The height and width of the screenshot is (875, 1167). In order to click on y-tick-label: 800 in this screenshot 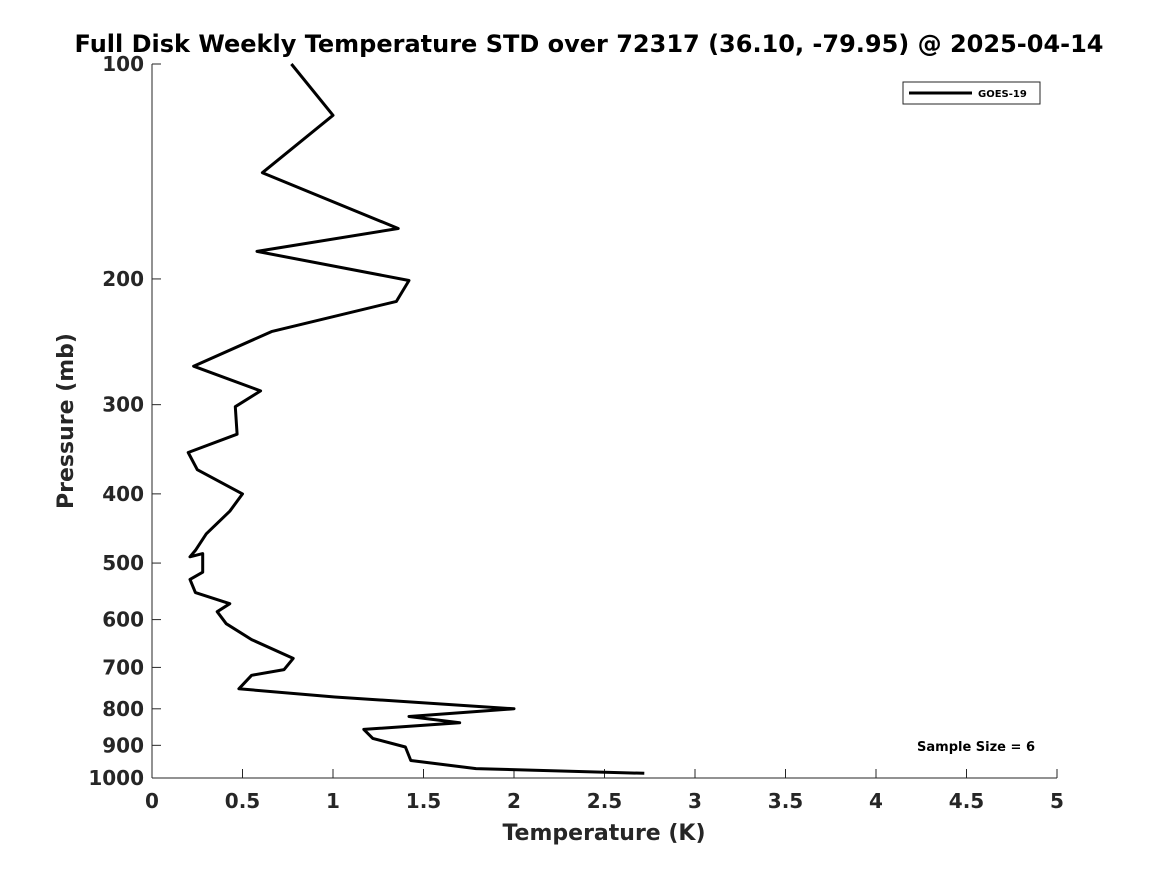, I will do `click(123, 709)`.